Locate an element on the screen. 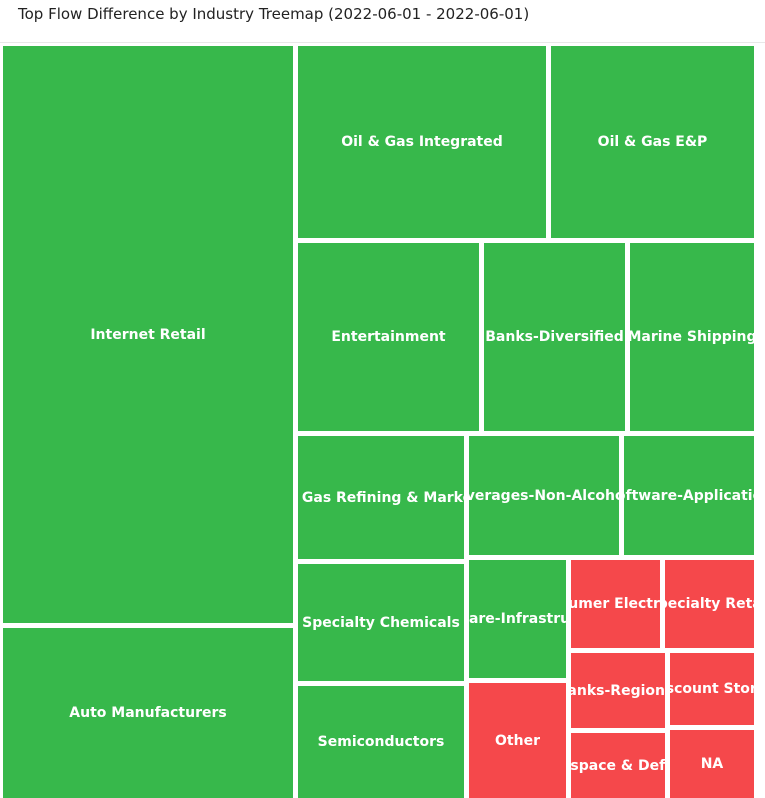  tile-oil-and-gas-refining-and-marketing: Oil & Gas Refining & Marketing is located at coordinates (381, 497).